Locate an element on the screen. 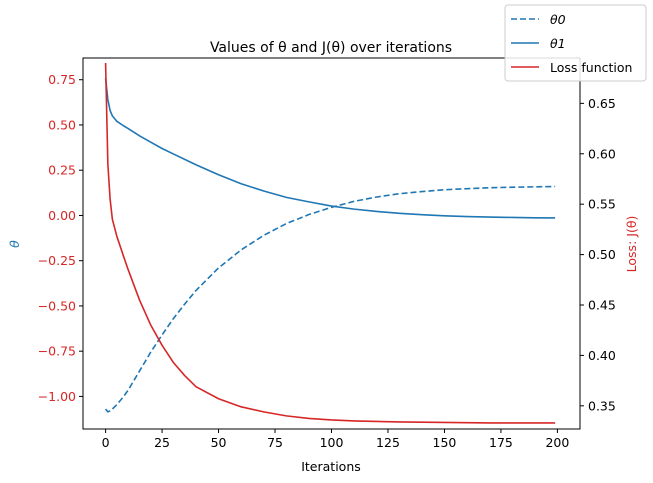 This screenshot has width=653, height=483. left-tick-label: 0.75 is located at coordinates (62, 79).